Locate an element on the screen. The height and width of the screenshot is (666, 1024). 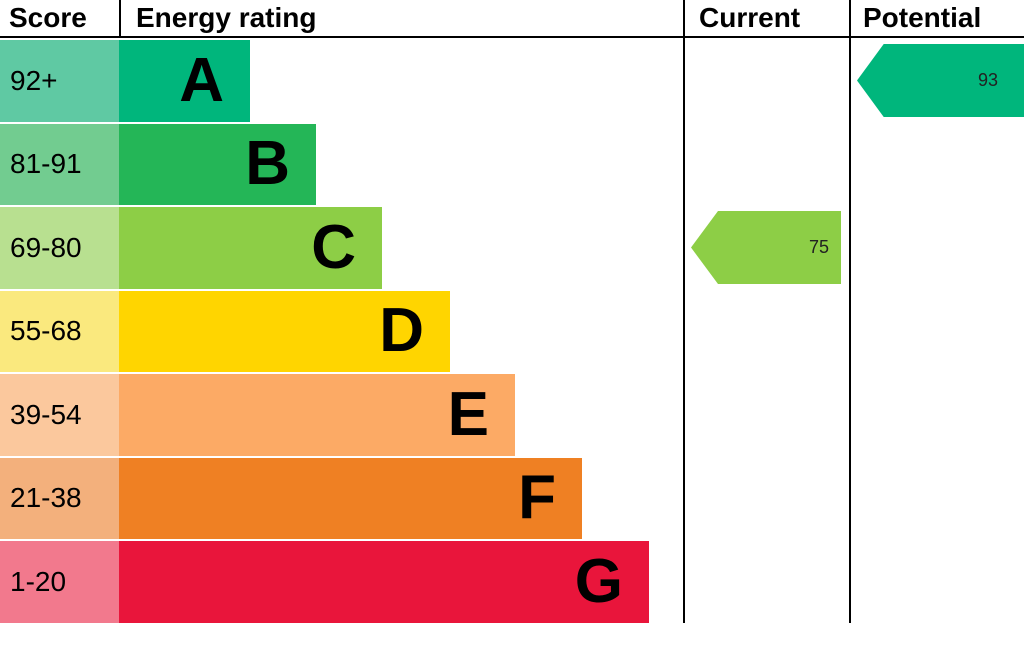
score-range-label: 39-54 is located at coordinates (59, 415).